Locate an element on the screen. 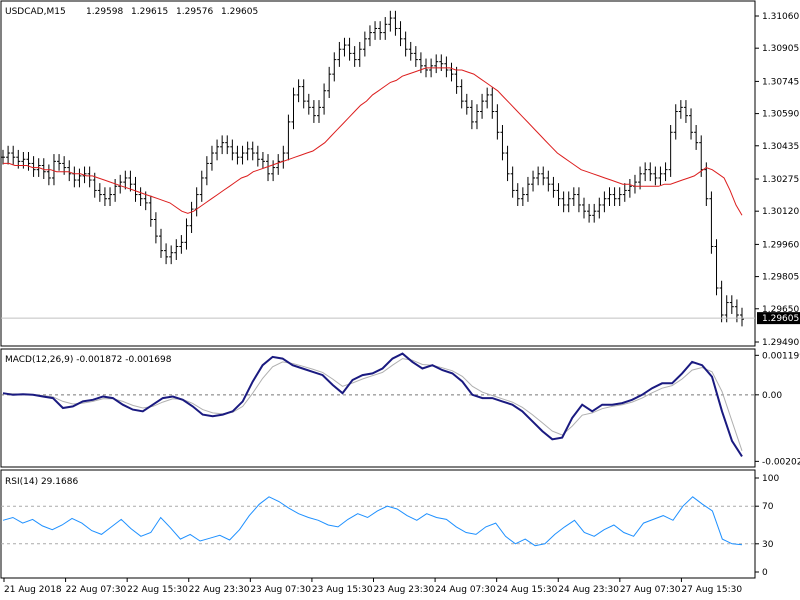  price-tick-label: 1.30120 is located at coordinates (780, 212).